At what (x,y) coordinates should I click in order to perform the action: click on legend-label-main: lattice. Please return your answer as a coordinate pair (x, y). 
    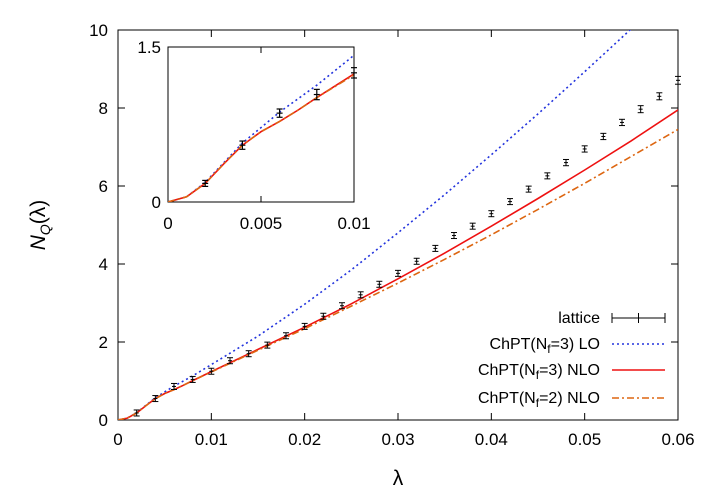
    Looking at the image, I should click on (579, 318).